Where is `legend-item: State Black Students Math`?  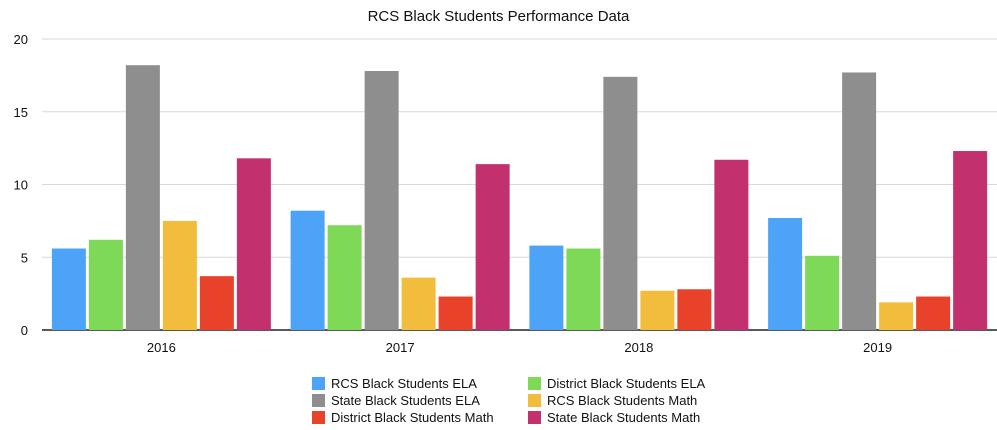
legend-item: State Black Students Math is located at coordinates (636, 417).